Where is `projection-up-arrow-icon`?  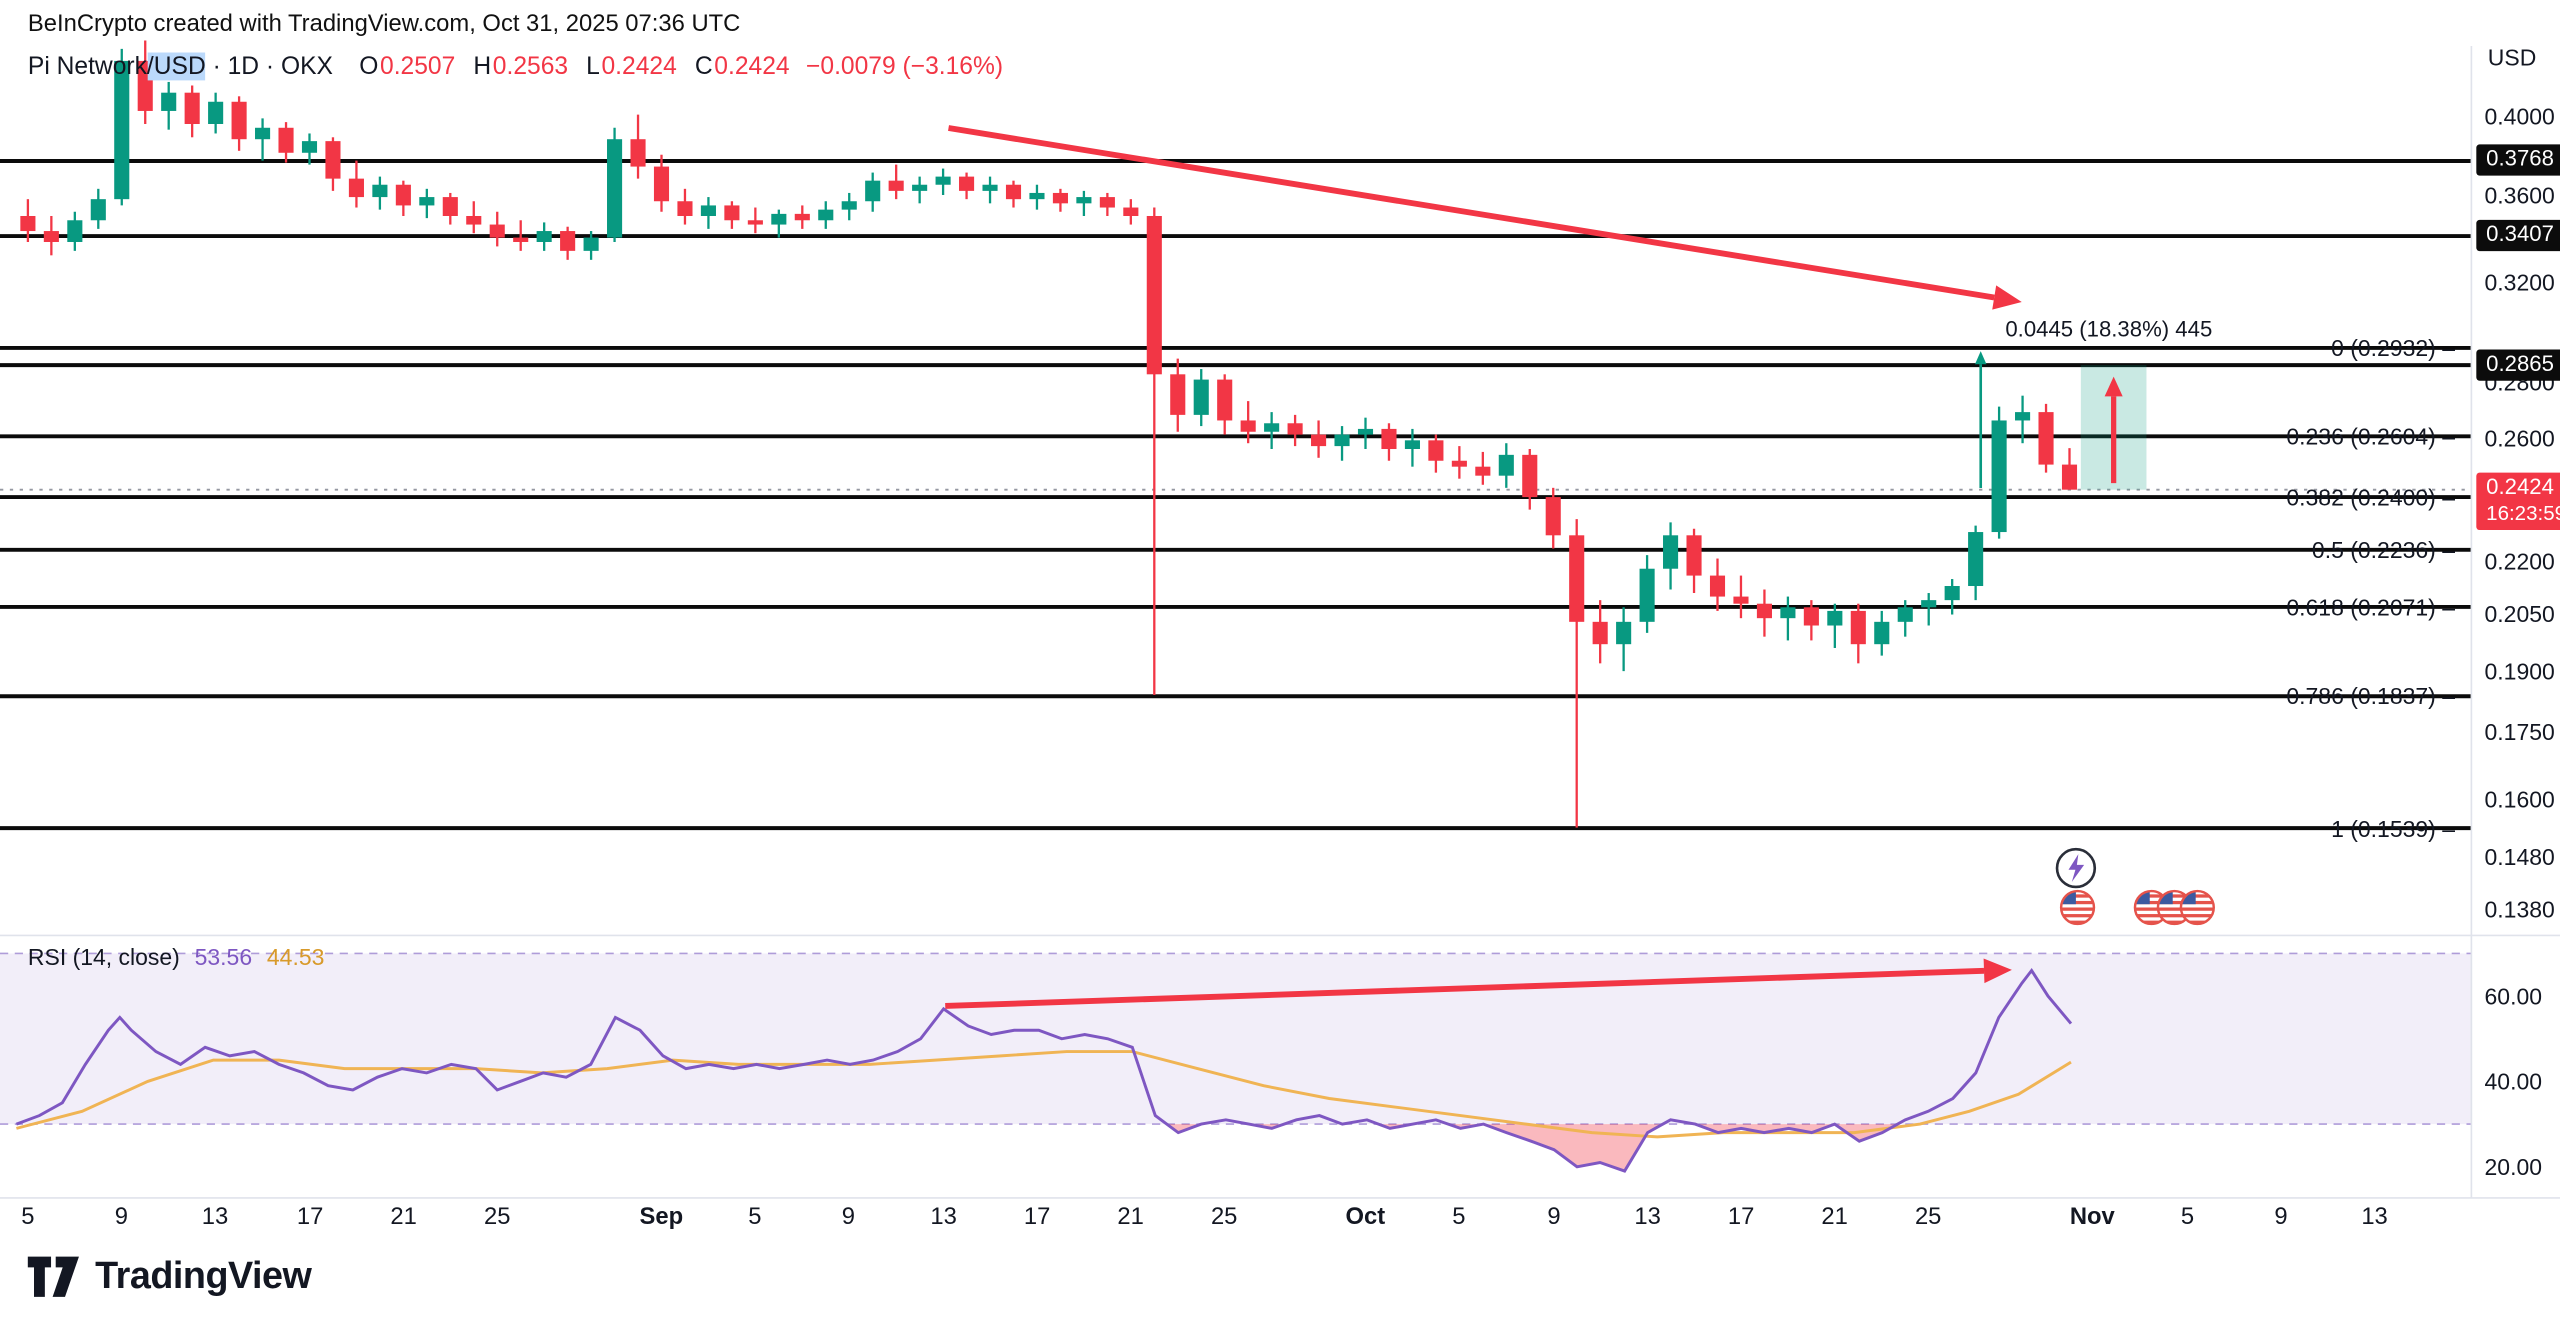 projection-up-arrow-icon is located at coordinates (2113, 430).